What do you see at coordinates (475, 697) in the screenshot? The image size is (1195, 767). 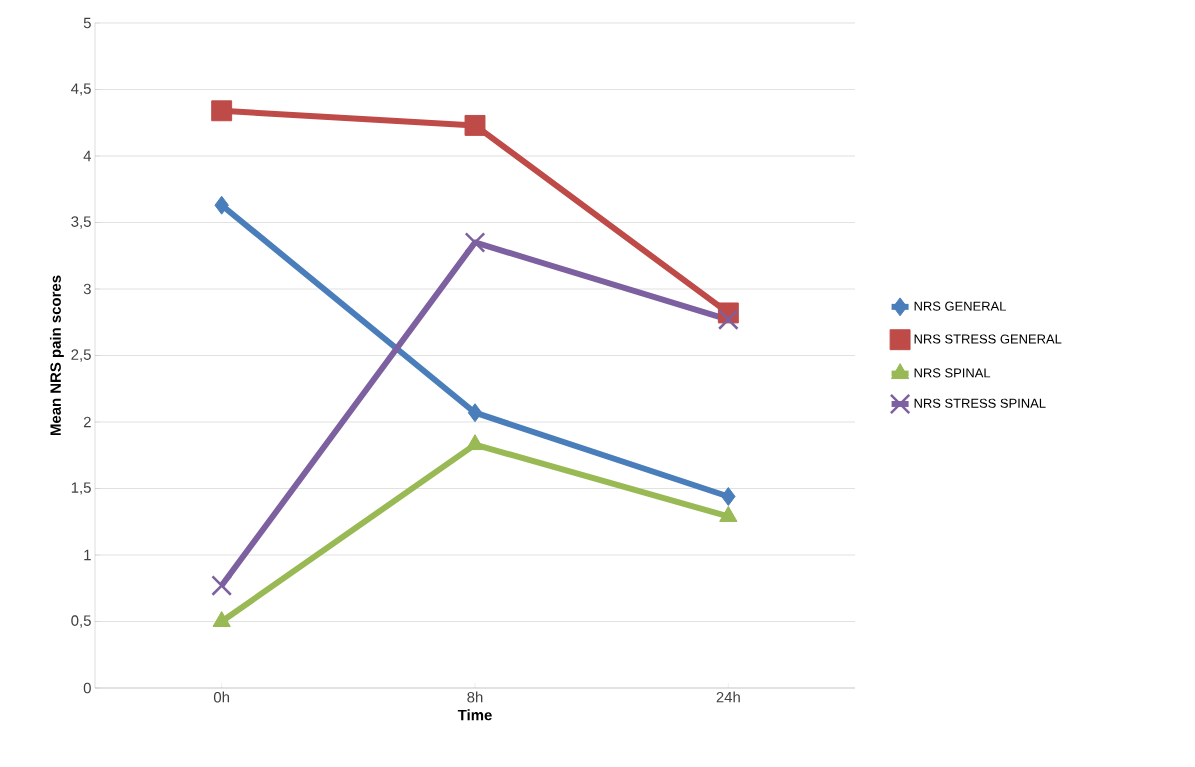 I see `x-tick-label: 8h` at bounding box center [475, 697].